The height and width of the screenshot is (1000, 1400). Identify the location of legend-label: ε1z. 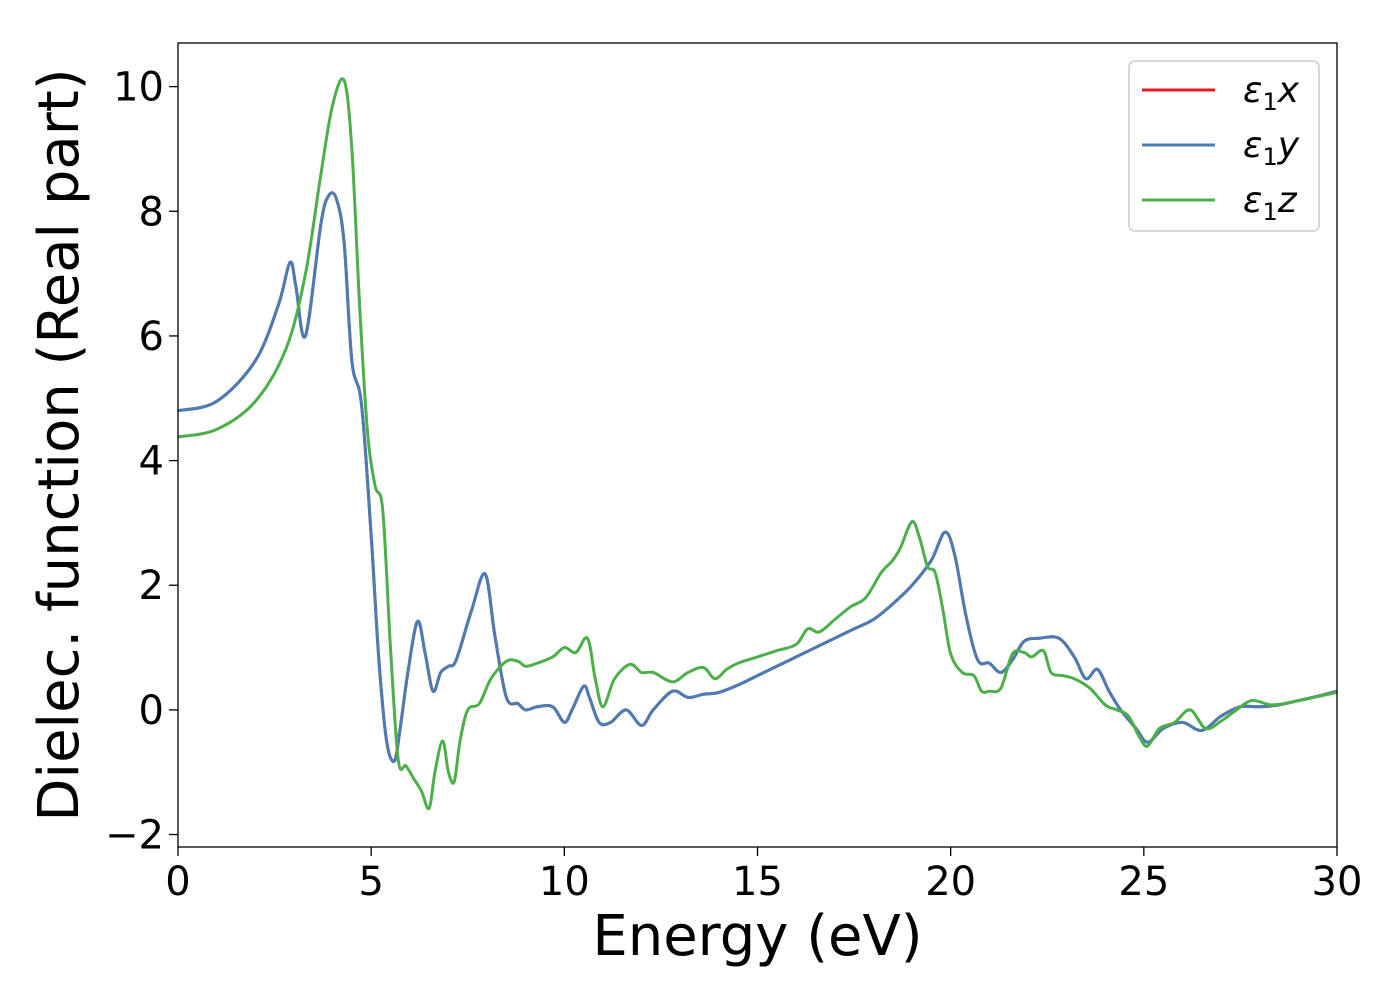
(1270, 203).